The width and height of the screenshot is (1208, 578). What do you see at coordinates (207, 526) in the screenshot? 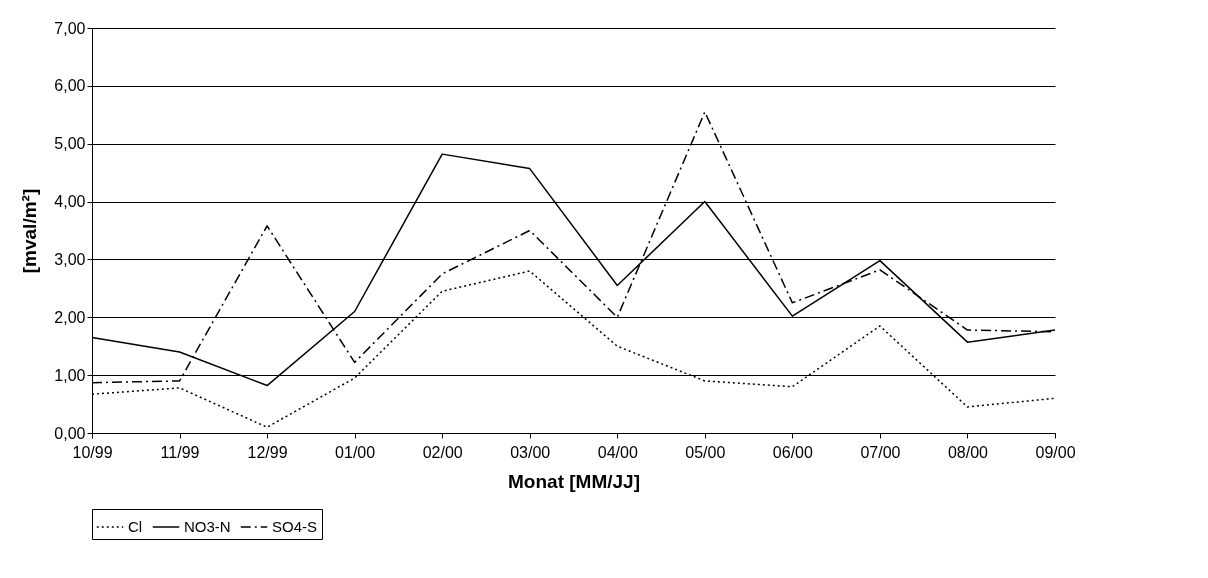
I see `legend-label: NO3-N` at bounding box center [207, 526].